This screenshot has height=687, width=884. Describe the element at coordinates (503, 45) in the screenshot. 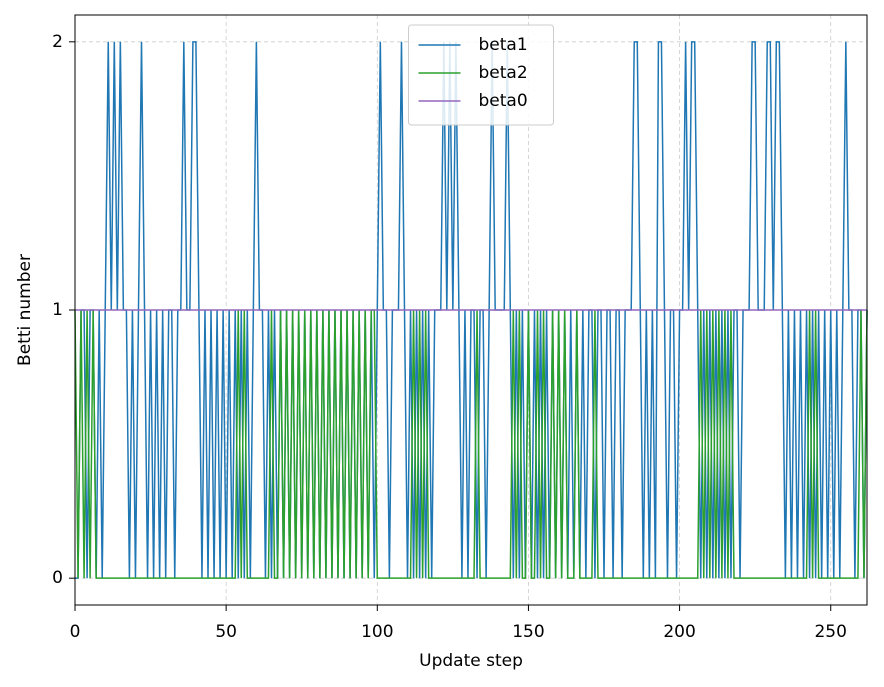

I see `legend-label: beta1` at that location.